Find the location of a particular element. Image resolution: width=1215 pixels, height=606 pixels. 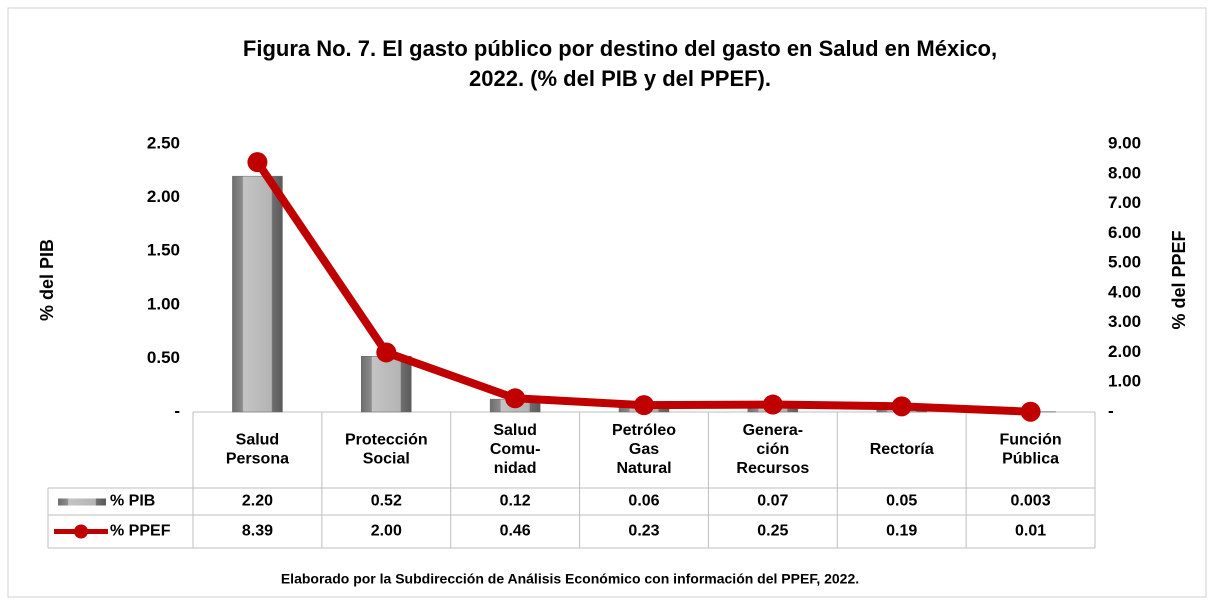

y-tick-label: 1.00 is located at coordinates (163, 303).